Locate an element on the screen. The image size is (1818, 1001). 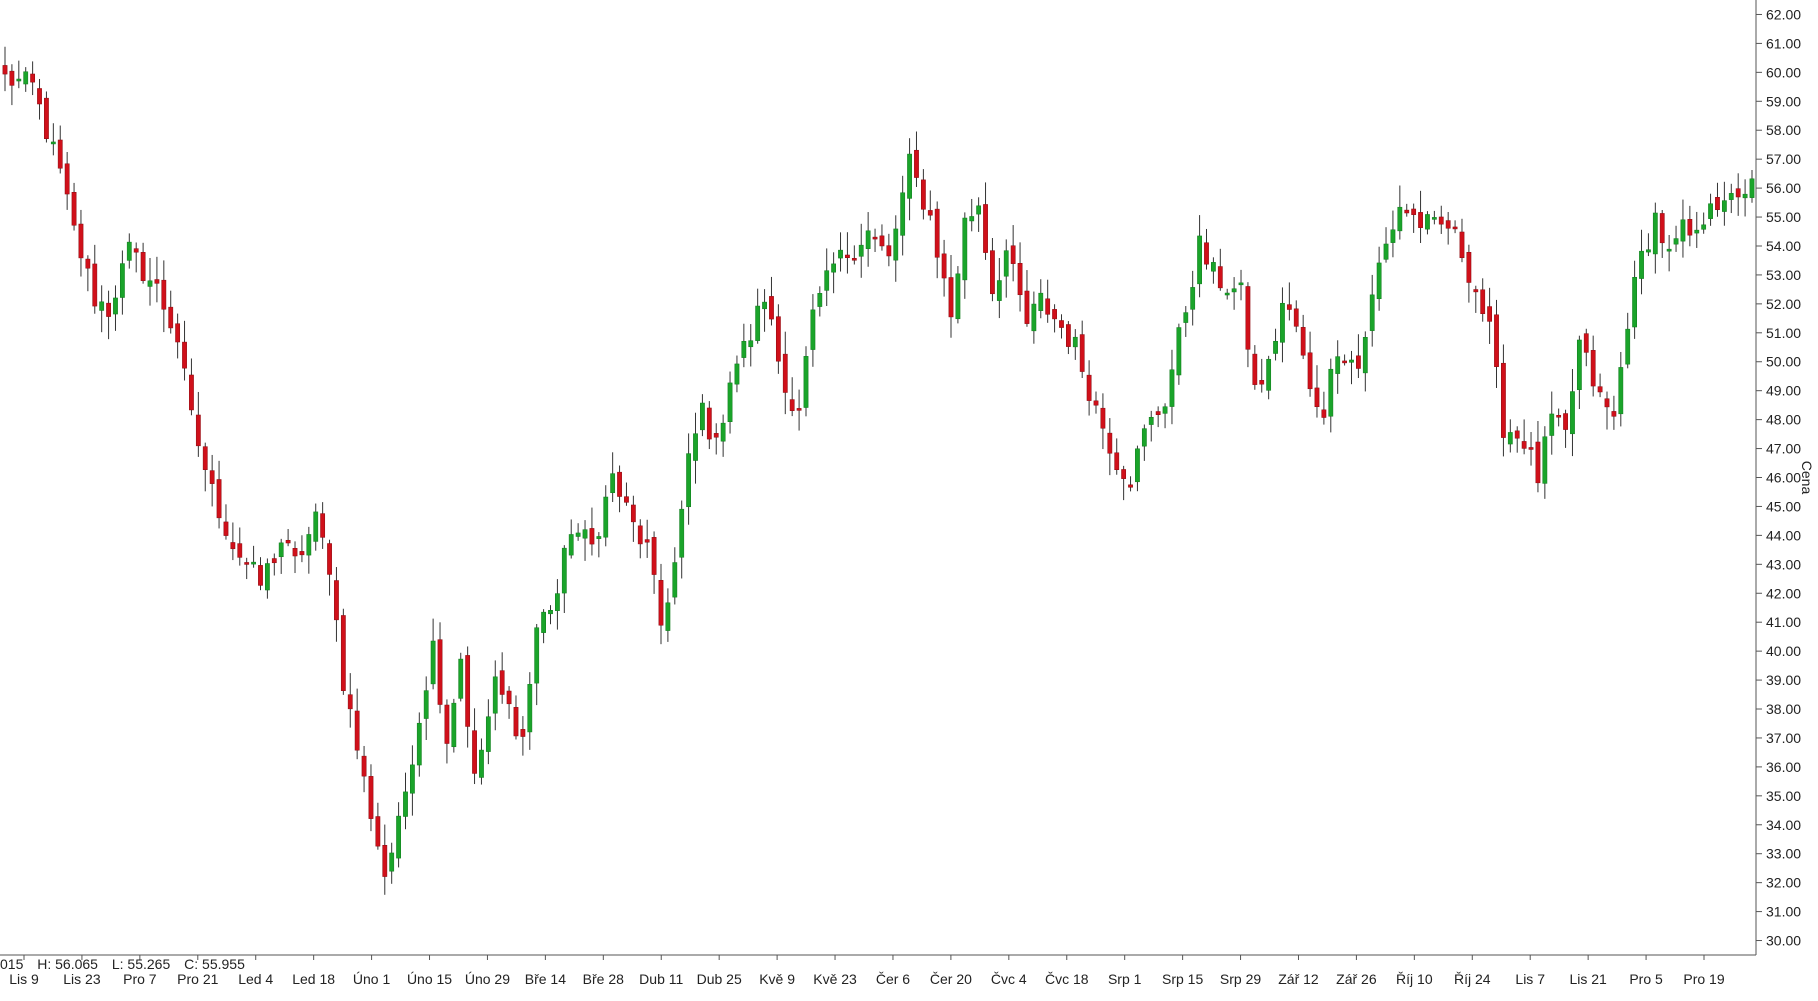
x-tick-label: Pro 5 is located at coordinates (1646, 979).